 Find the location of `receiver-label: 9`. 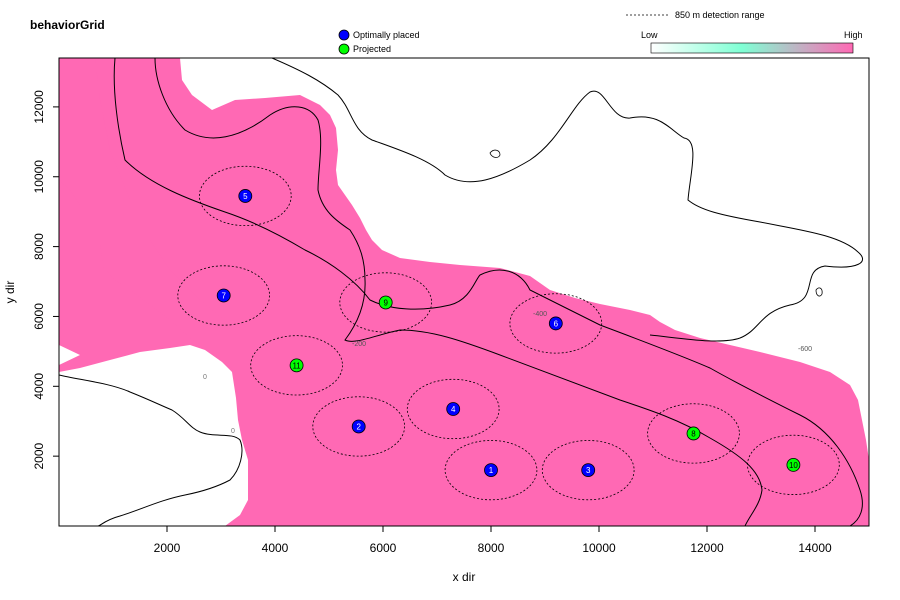

receiver-label: 9 is located at coordinates (385, 302).